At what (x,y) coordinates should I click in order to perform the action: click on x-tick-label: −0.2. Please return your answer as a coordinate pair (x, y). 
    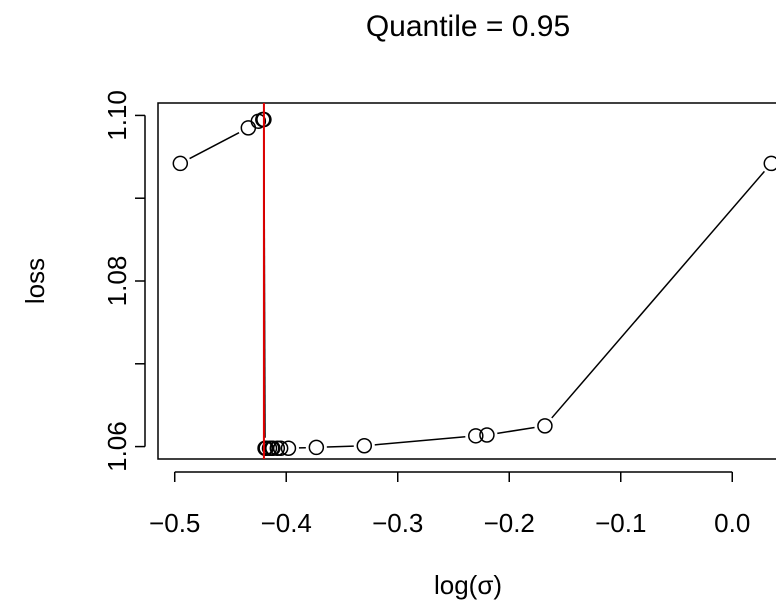
    Looking at the image, I should click on (509, 523).